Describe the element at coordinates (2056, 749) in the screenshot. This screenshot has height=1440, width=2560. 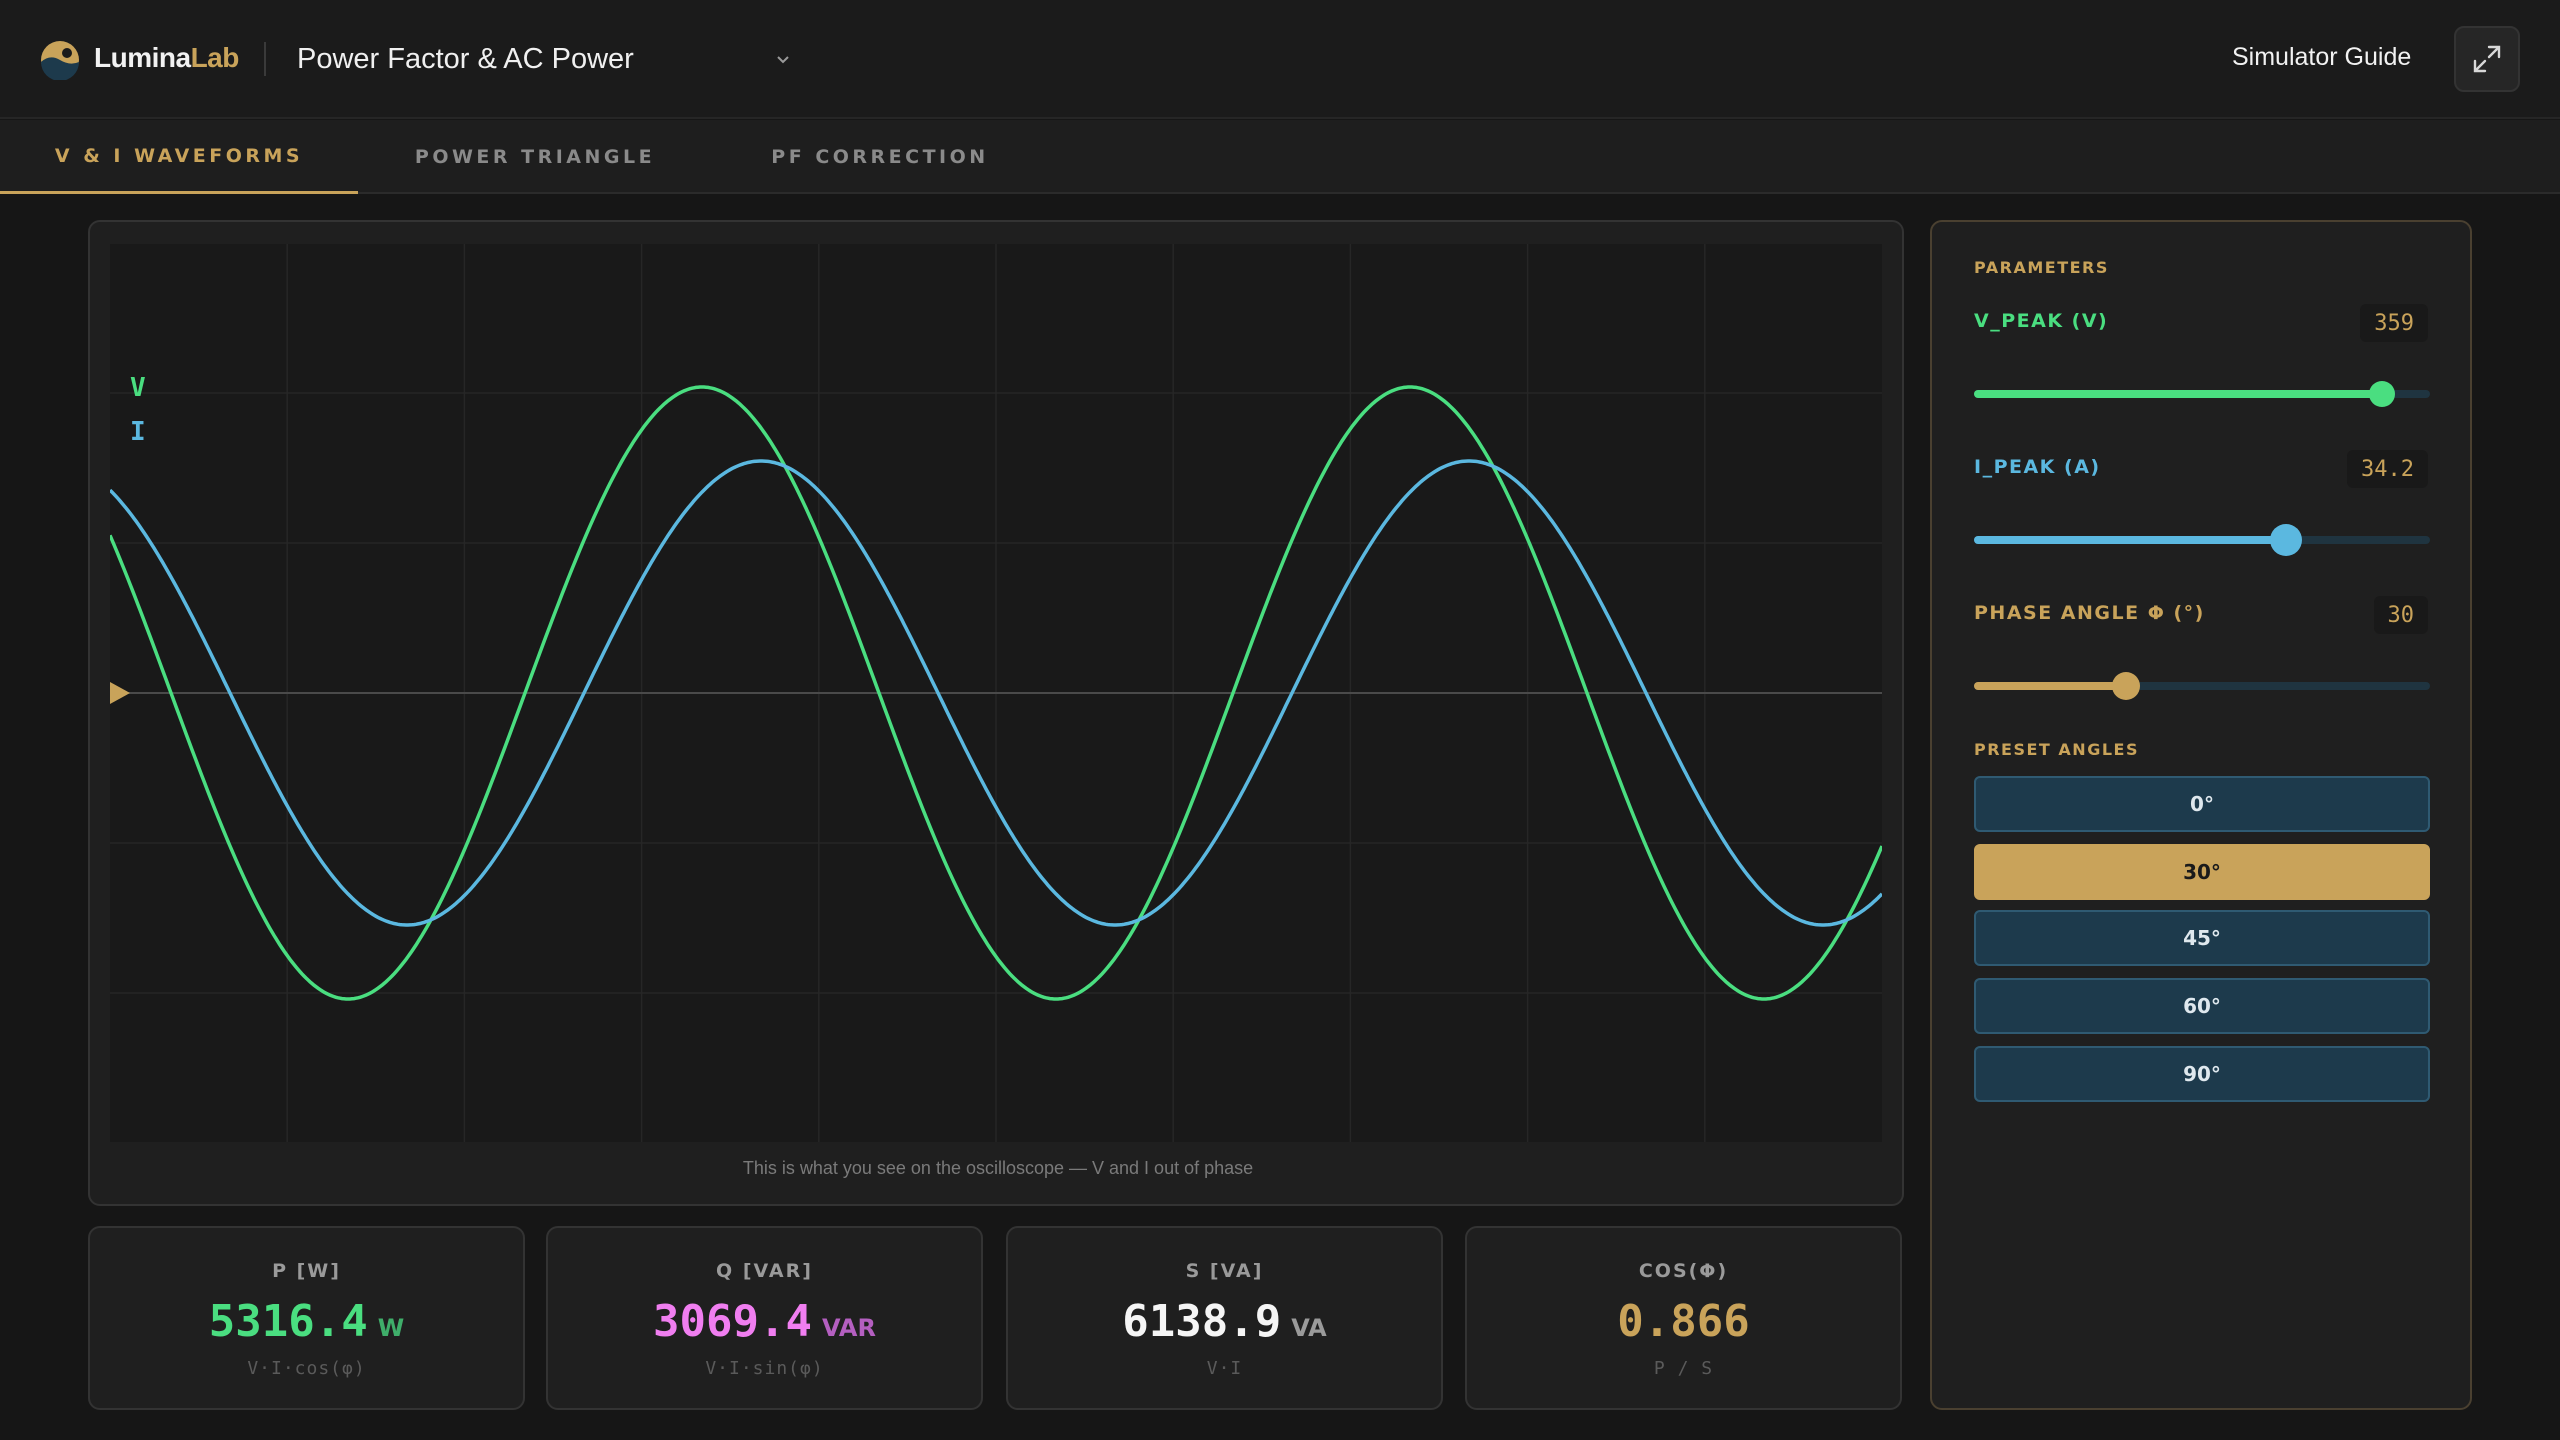
I see `preset-angles-heading: PRESET ANGLES` at that location.